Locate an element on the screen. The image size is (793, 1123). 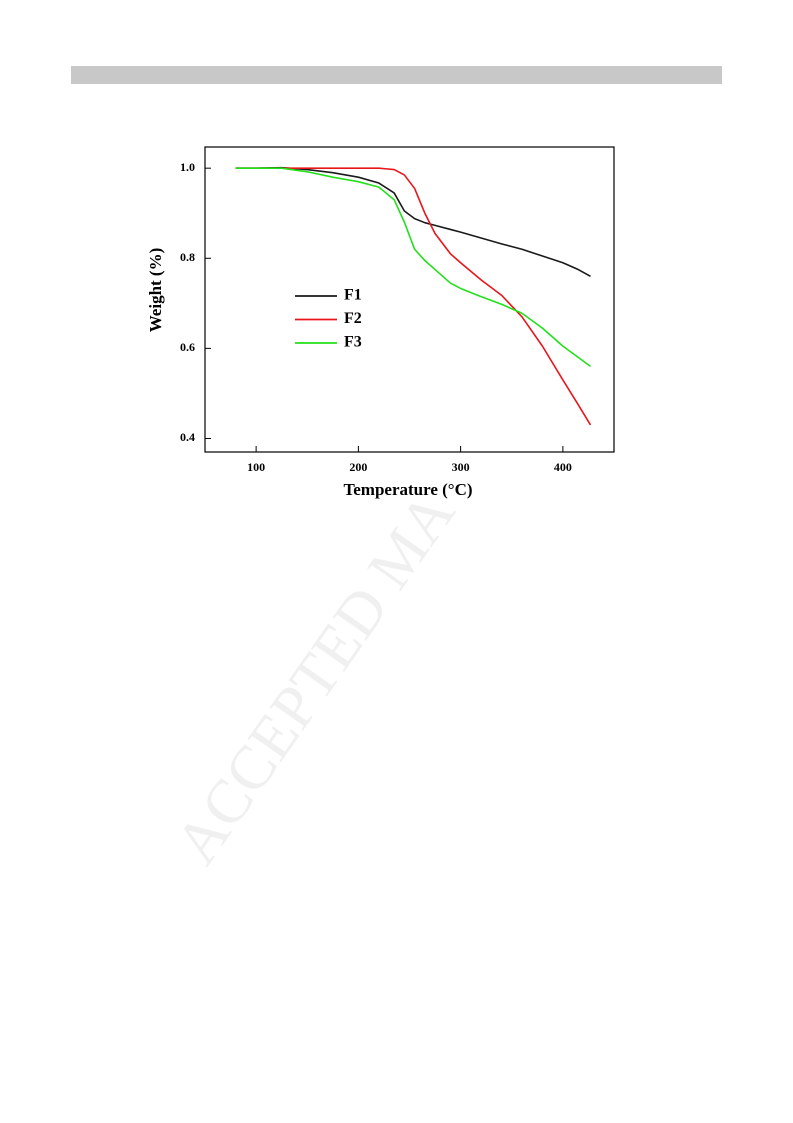
y-tick-label: 0.8 is located at coordinates (187, 257).